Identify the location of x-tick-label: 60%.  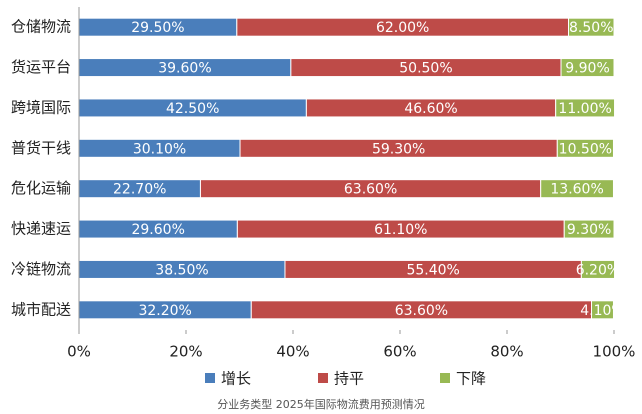
(399, 352).